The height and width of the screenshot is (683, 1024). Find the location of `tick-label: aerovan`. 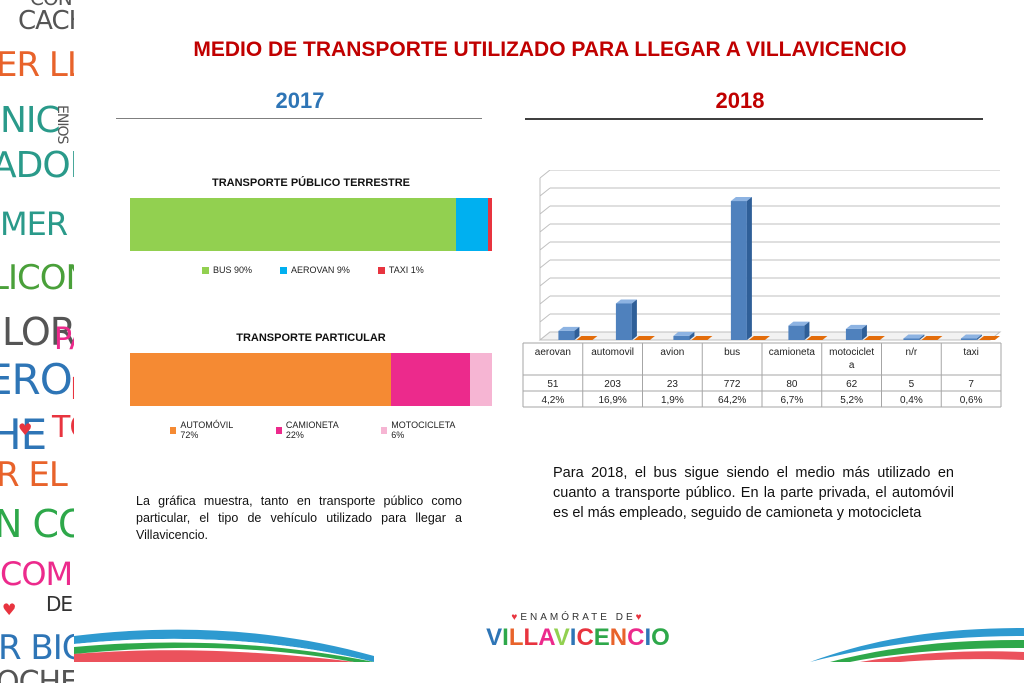

tick-label: aerovan is located at coordinates (553, 352).